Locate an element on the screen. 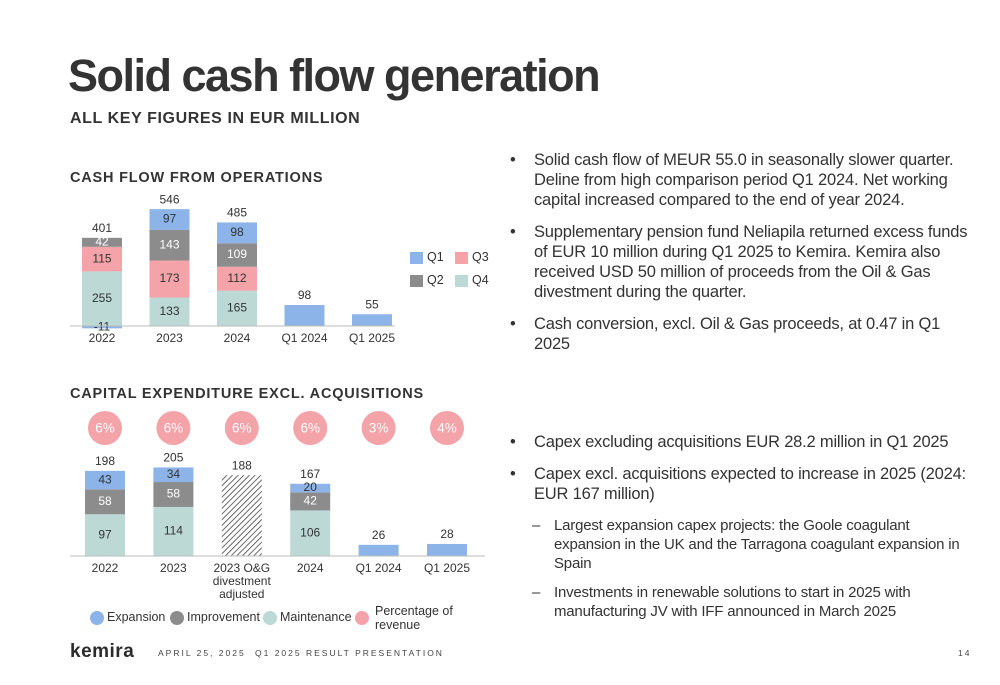  segment-label: 98 is located at coordinates (237, 232).